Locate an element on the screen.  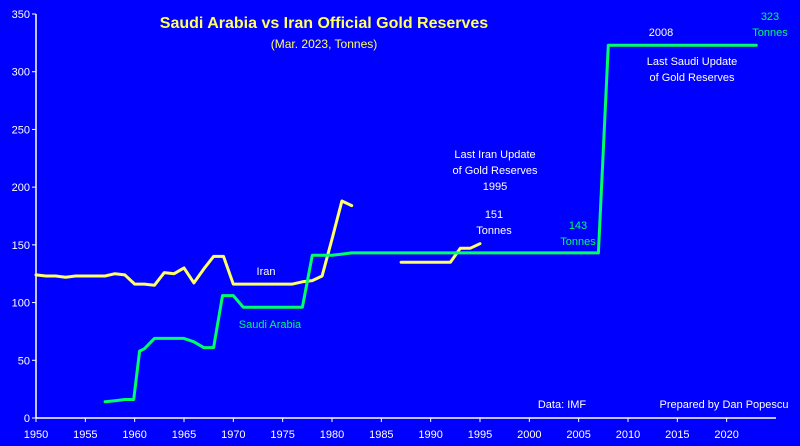
iran-value-unit: Tonnes is located at coordinates (494, 231).